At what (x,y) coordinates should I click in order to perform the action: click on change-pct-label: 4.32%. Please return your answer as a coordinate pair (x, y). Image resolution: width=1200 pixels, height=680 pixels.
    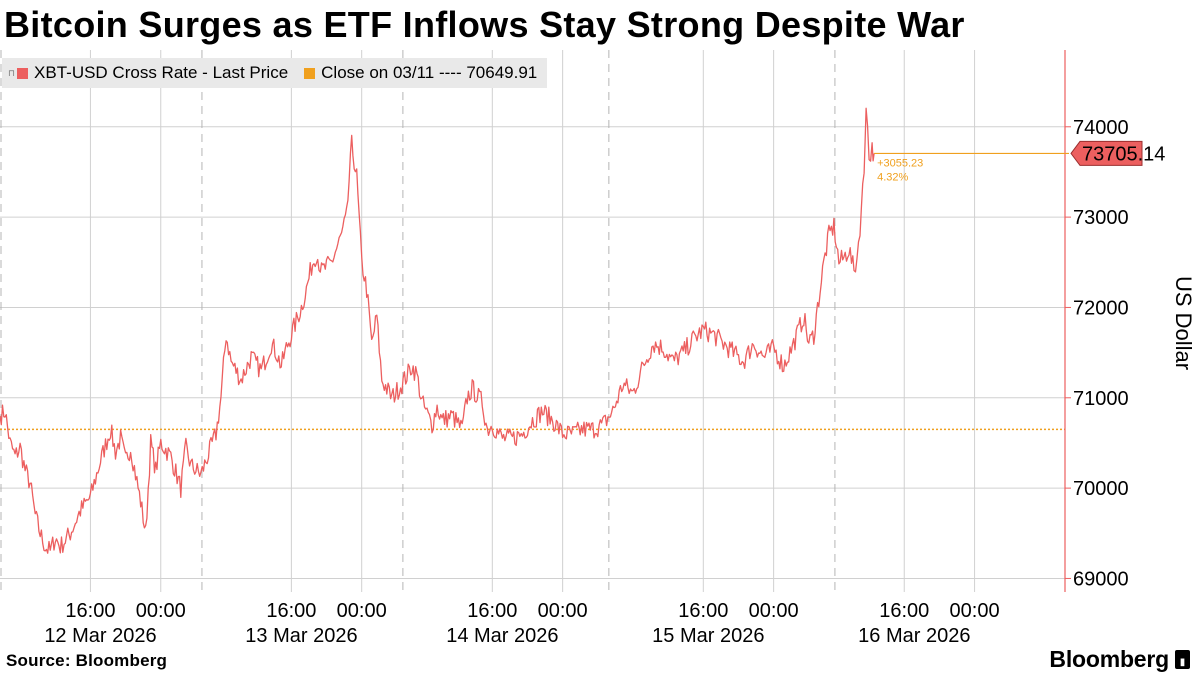
    Looking at the image, I should click on (892, 177).